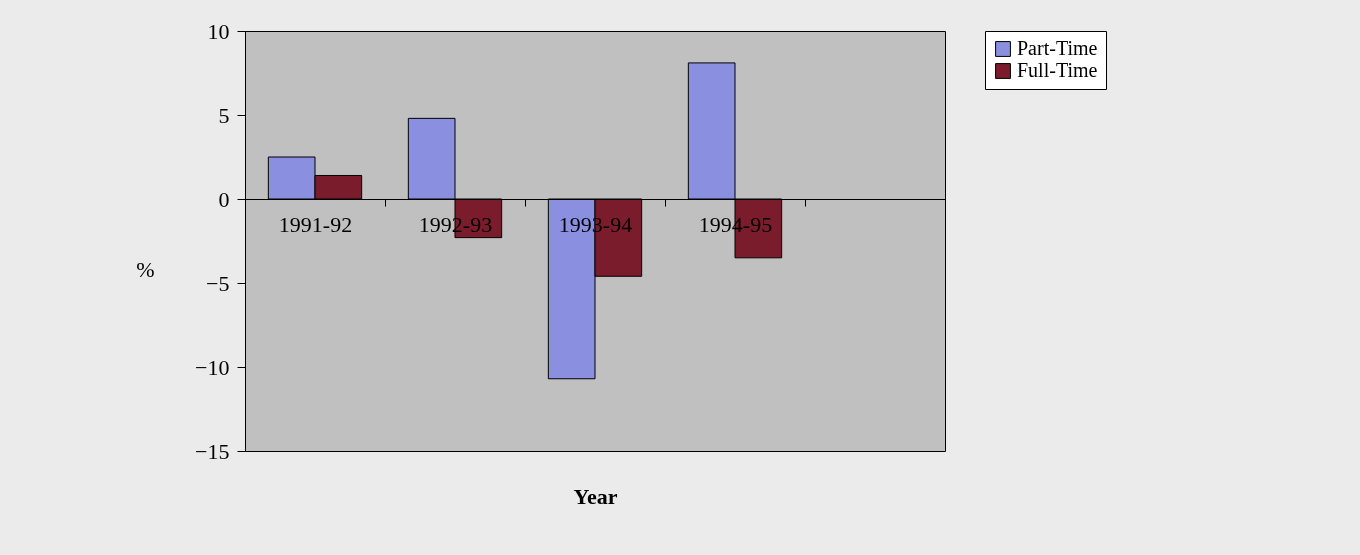  I want to click on y-axis-title: %, so click(145, 269).